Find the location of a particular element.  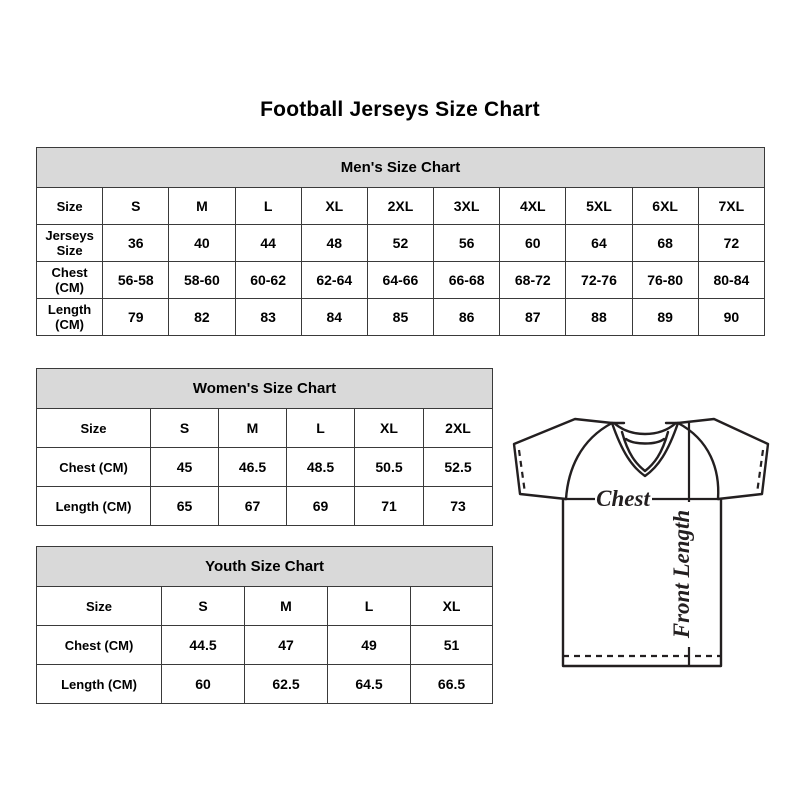

table-cell: 62-64 is located at coordinates (334, 280).